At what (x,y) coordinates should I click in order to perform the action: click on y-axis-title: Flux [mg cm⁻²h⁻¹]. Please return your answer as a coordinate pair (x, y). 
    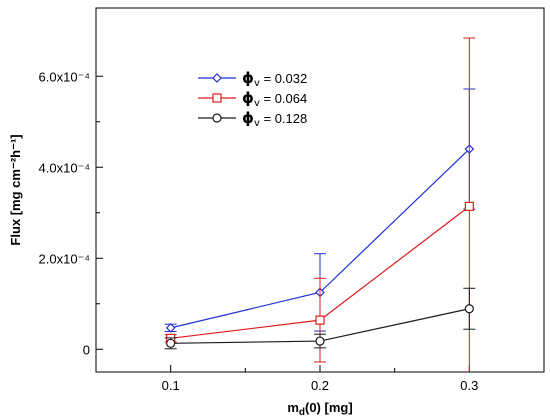
    Looking at the image, I should click on (15, 189).